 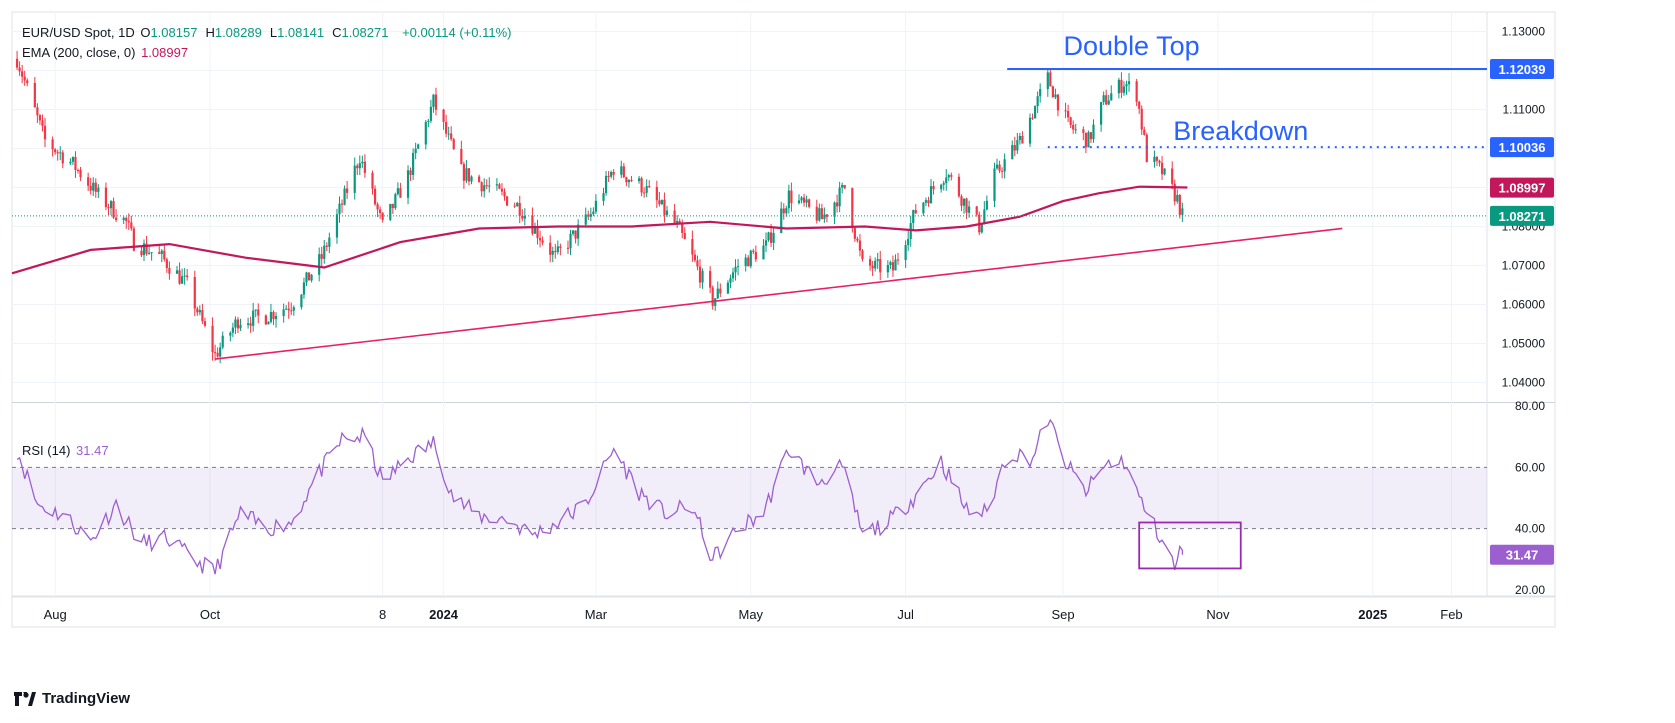 What do you see at coordinates (1530, 467) in the screenshot?
I see `rsi-tick-label: 60.00` at bounding box center [1530, 467].